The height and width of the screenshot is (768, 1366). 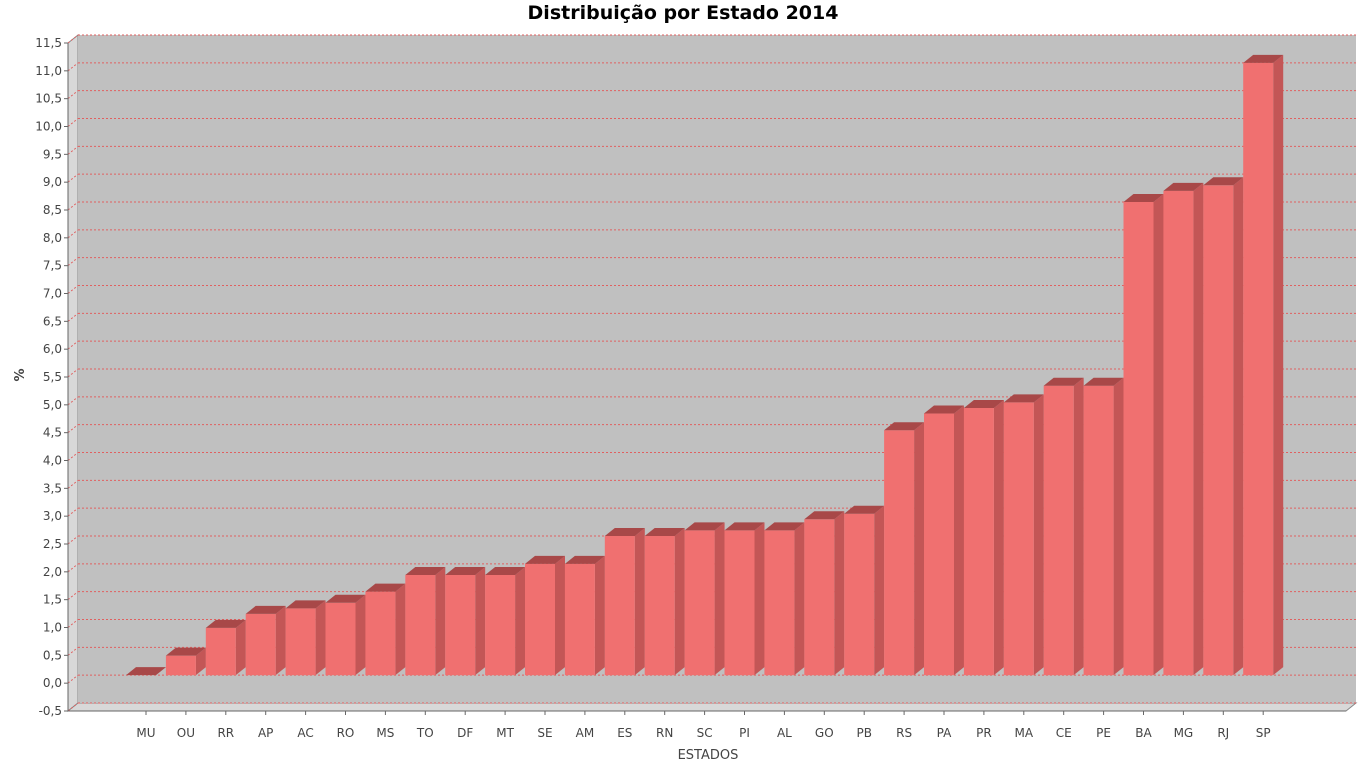 I want to click on floor, so click(x=712, y=707).